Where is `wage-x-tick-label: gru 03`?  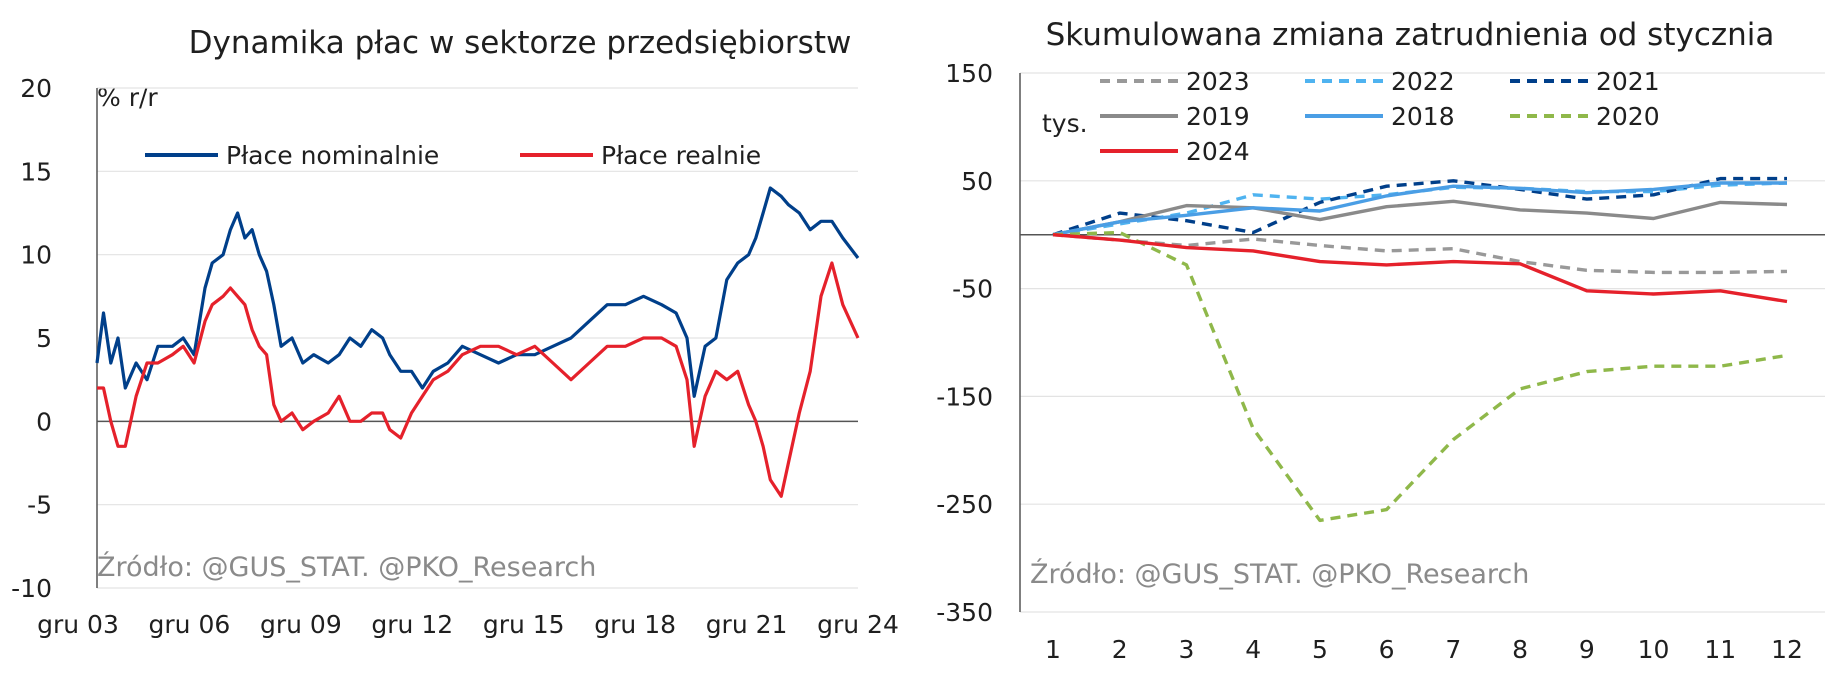
wage-x-tick-label: gru 03 is located at coordinates (78, 624).